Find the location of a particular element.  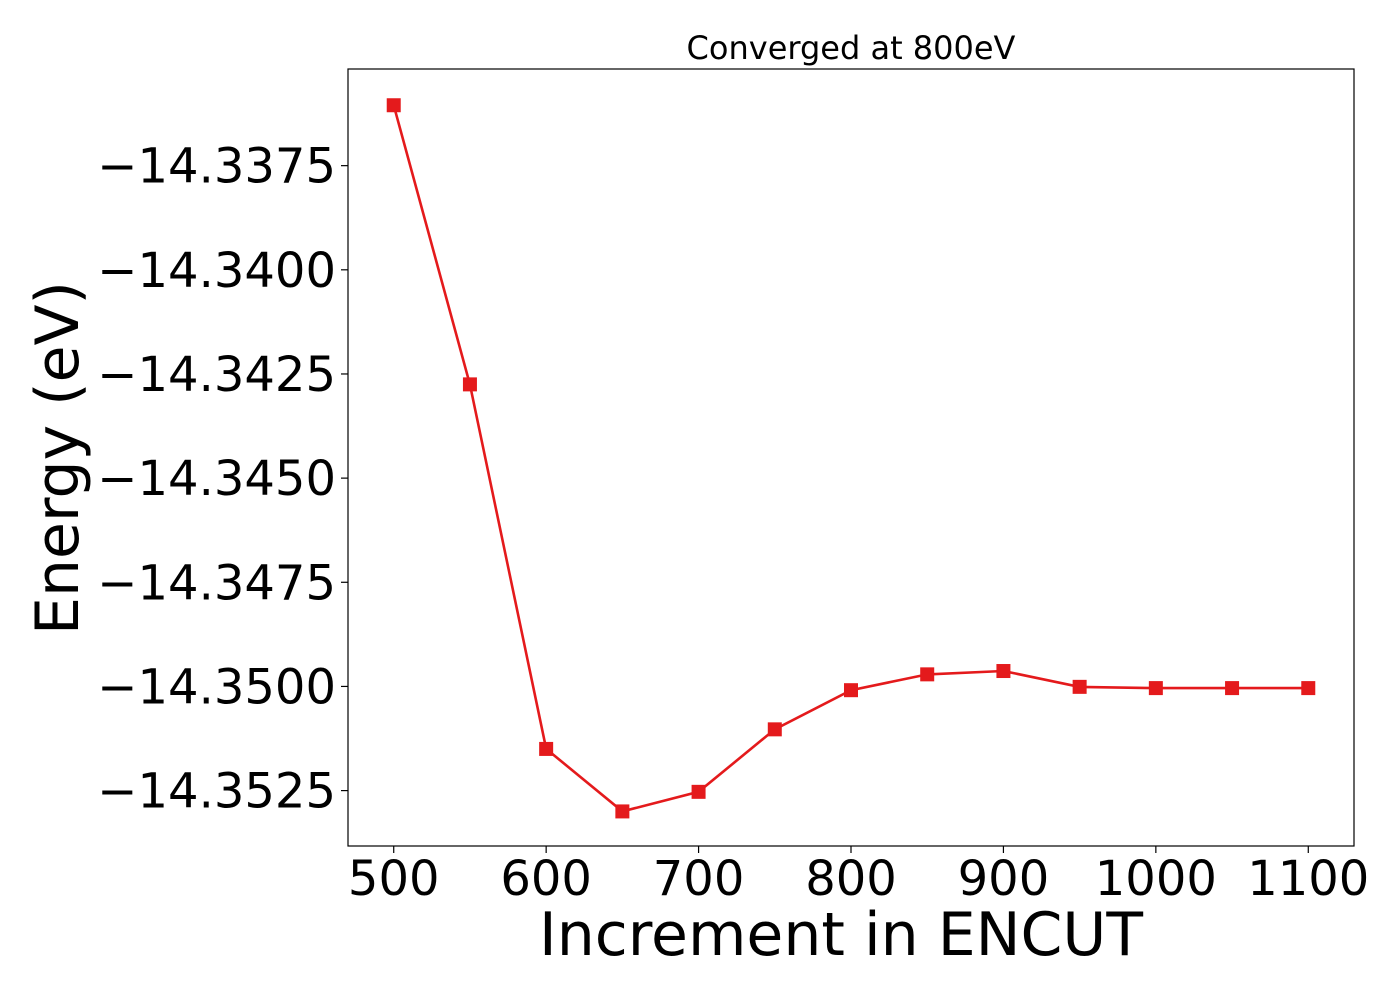

x-tick-label: 1000 is located at coordinates (1156, 879).